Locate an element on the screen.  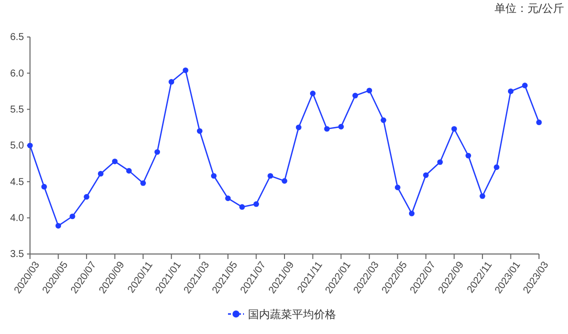
y-tick-label: 6.5 is located at coordinates (17, 38).